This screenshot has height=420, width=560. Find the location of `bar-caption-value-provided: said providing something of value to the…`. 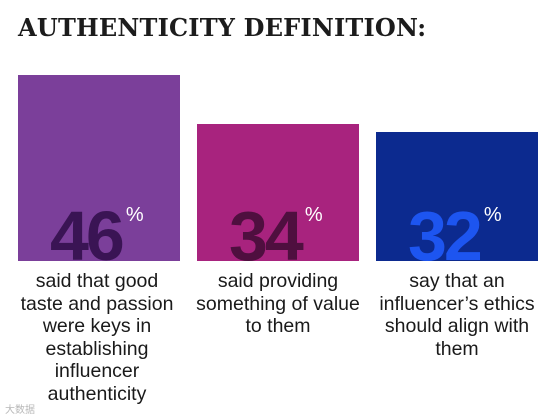

bar-caption-value-provided: said providing something of value to the… is located at coordinates (278, 303).